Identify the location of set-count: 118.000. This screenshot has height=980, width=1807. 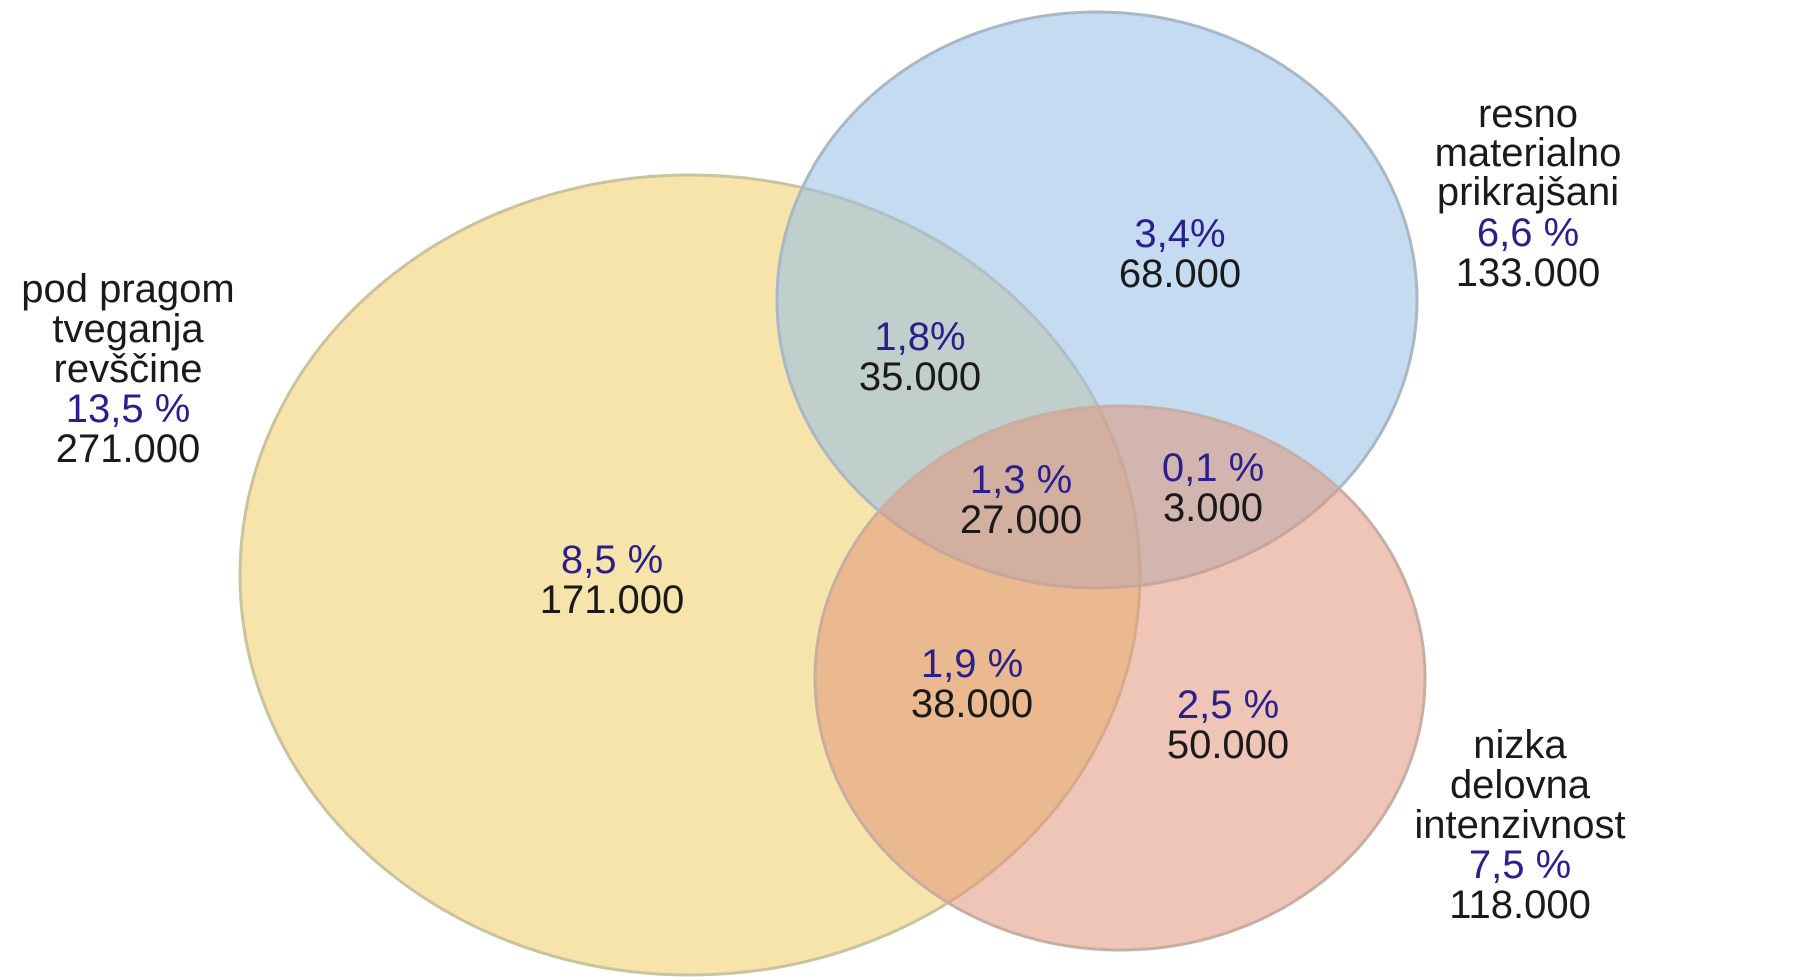
(1520, 905).